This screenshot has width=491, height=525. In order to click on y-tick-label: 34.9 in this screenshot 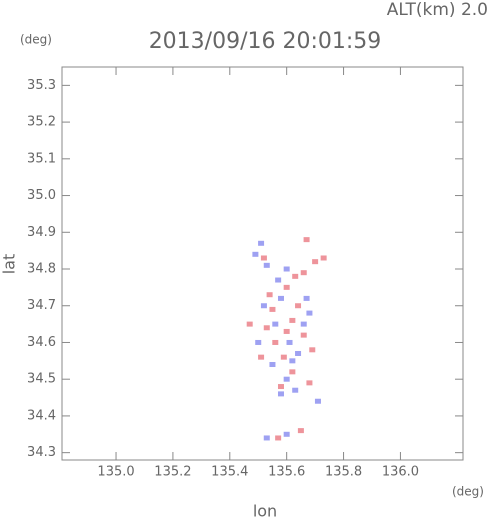, I will do `click(41, 232)`.